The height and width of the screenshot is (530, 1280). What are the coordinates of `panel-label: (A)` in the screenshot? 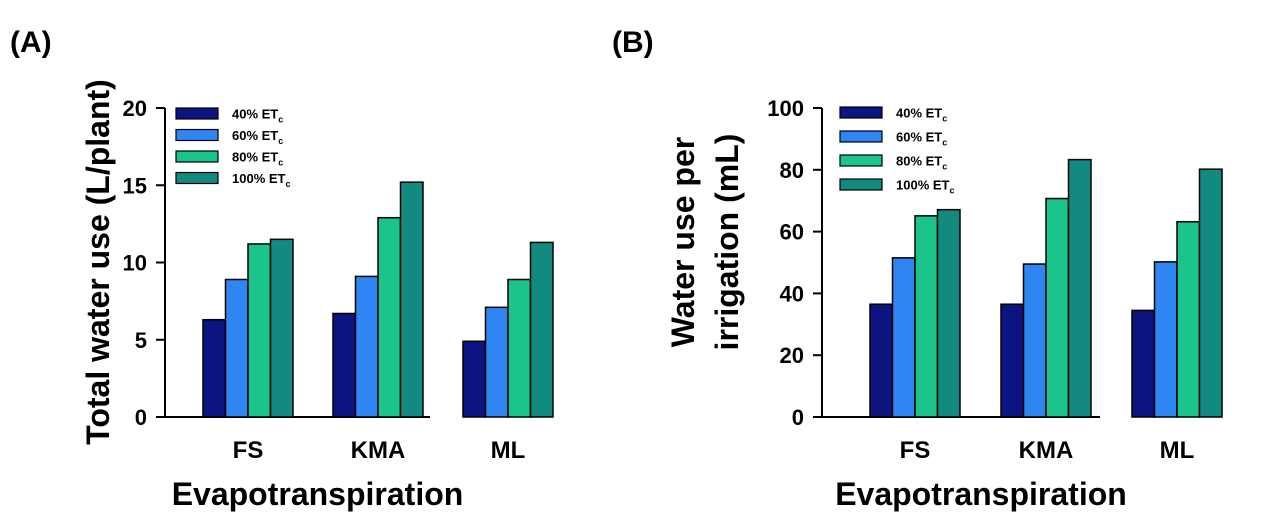 It's located at (31, 42).